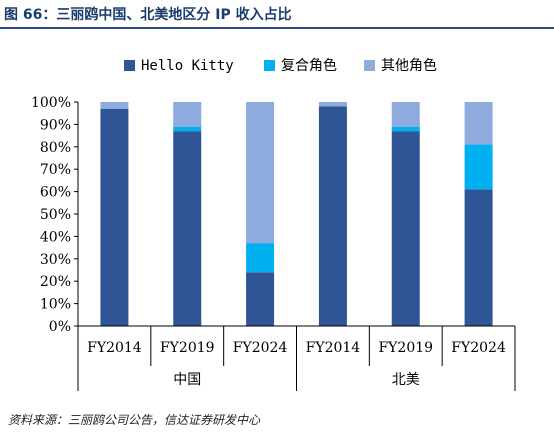  Describe the element at coordinates (55, 170) in the screenshot. I see `y-tick-label: 70%` at that location.